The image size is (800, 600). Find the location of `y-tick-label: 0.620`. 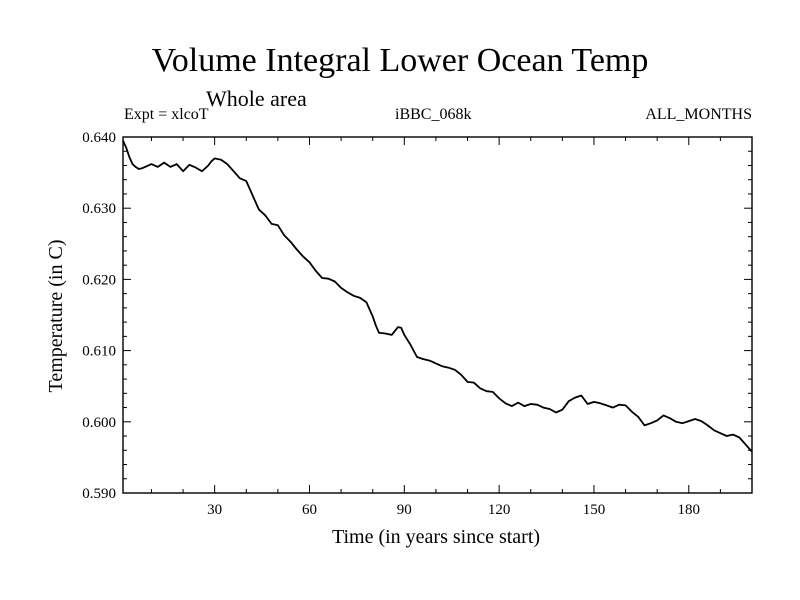

y-tick-label: 0.620 is located at coordinates (99, 280).